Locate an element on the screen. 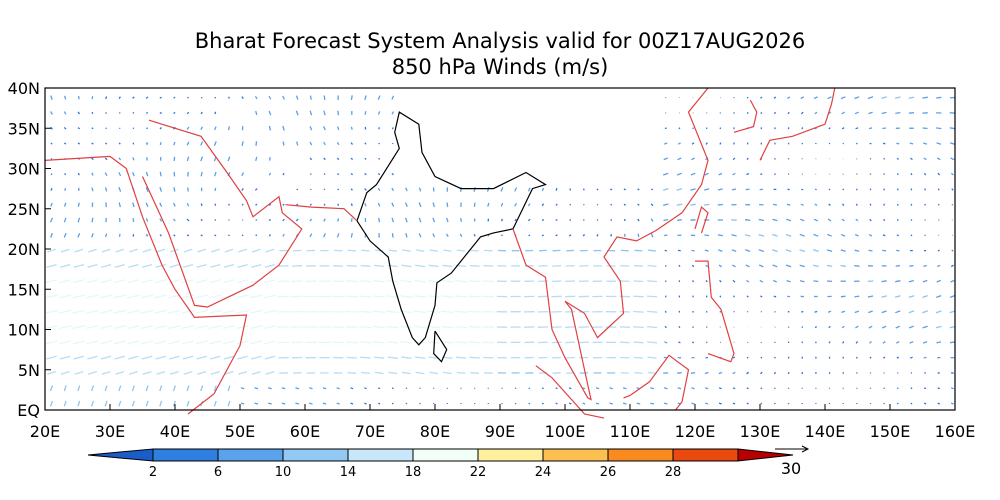 Image resolution: width=1000 pixels, height=500 pixels. colorbar-segment is located at coordinates (315, 455).